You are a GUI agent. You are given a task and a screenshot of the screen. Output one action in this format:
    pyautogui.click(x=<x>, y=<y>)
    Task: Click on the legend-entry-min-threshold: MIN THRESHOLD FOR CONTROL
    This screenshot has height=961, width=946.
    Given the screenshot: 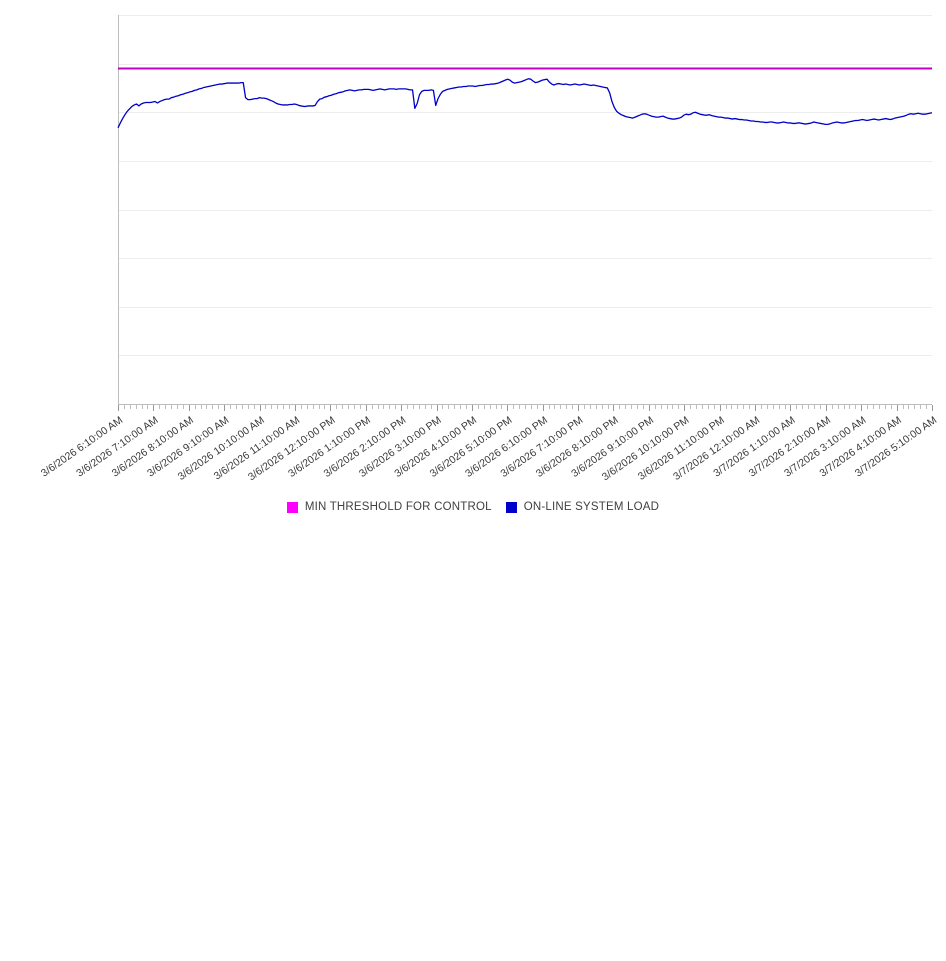 What is the action you would take?
    pyautogui.click(x=389, y=507)
    